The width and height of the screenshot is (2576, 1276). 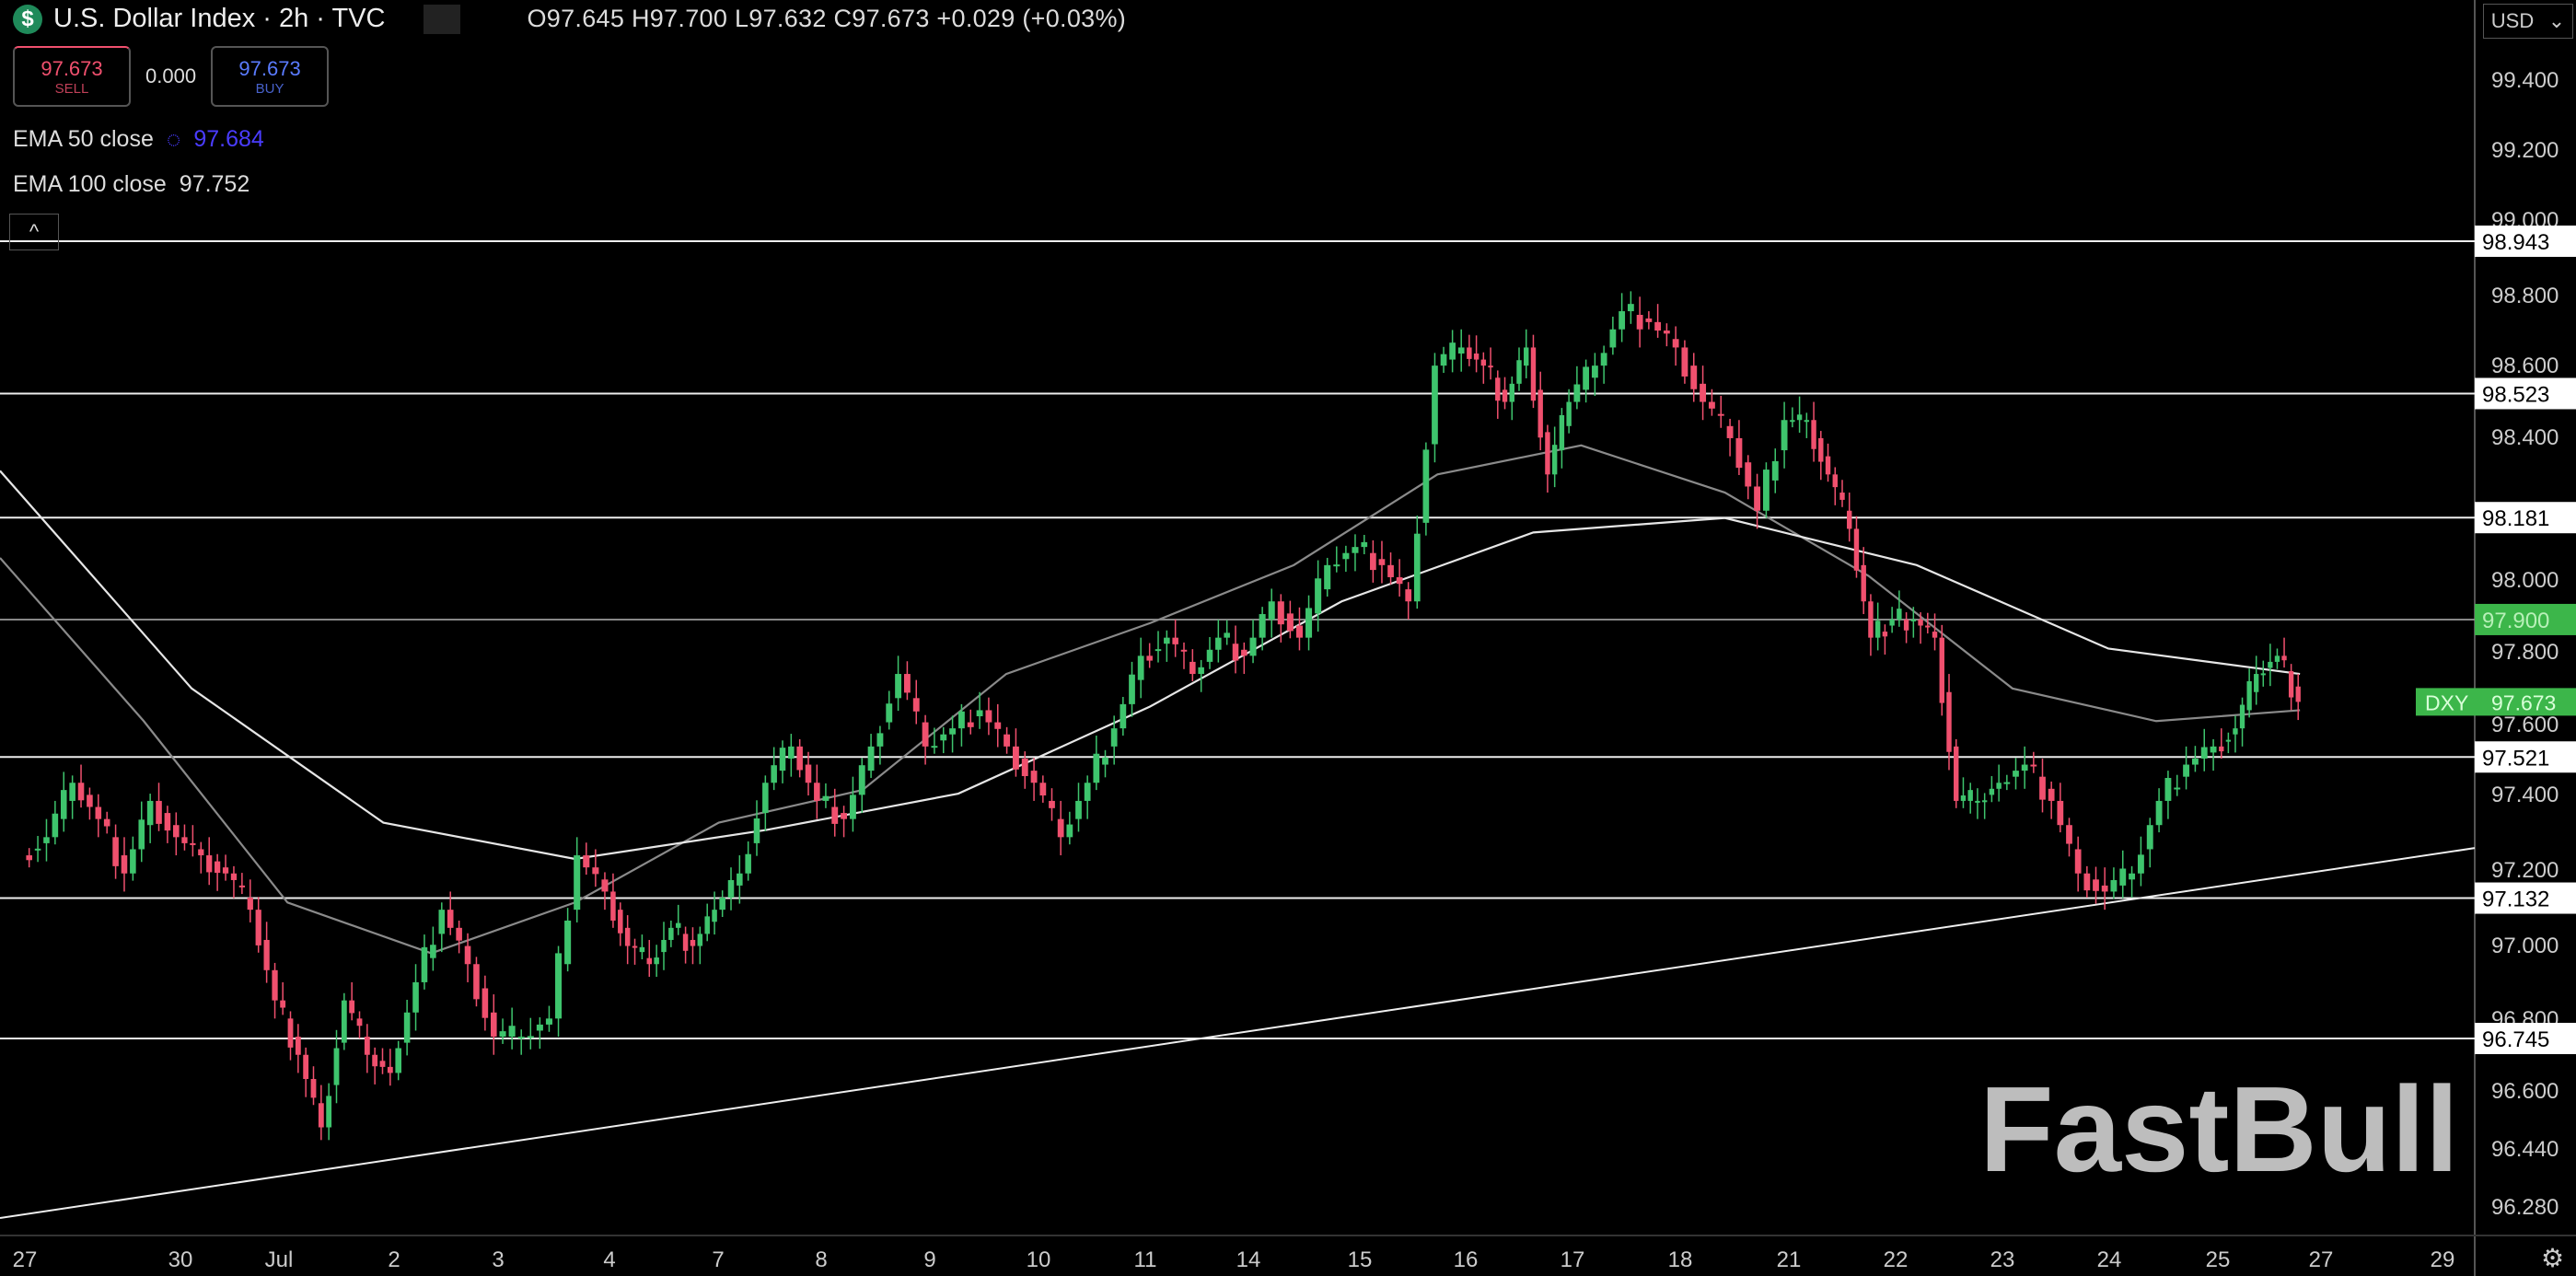 I want to click on spread-value: 0.000, so click(x=171, y=75).